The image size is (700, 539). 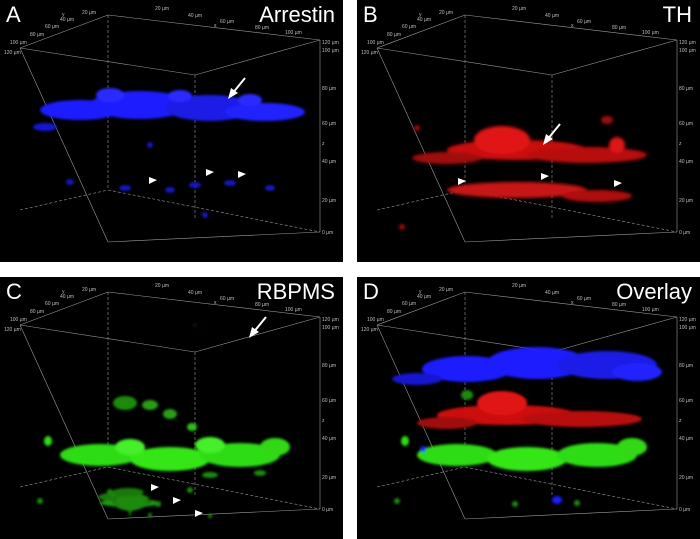 I want to click on panel-title: RBPMS, so click(x=295, y=291).